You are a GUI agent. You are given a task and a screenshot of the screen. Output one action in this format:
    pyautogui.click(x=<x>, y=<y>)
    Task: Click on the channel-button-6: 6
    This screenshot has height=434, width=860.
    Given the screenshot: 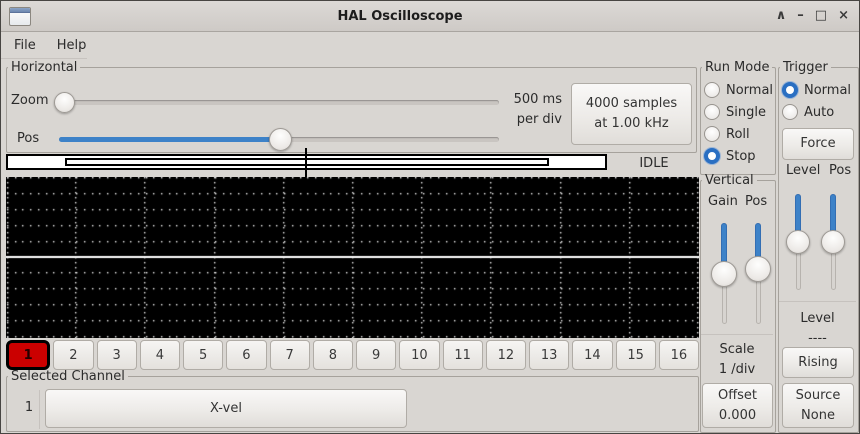 What is the action you would take?
    pyautogui.click(x=246, y=355)
    